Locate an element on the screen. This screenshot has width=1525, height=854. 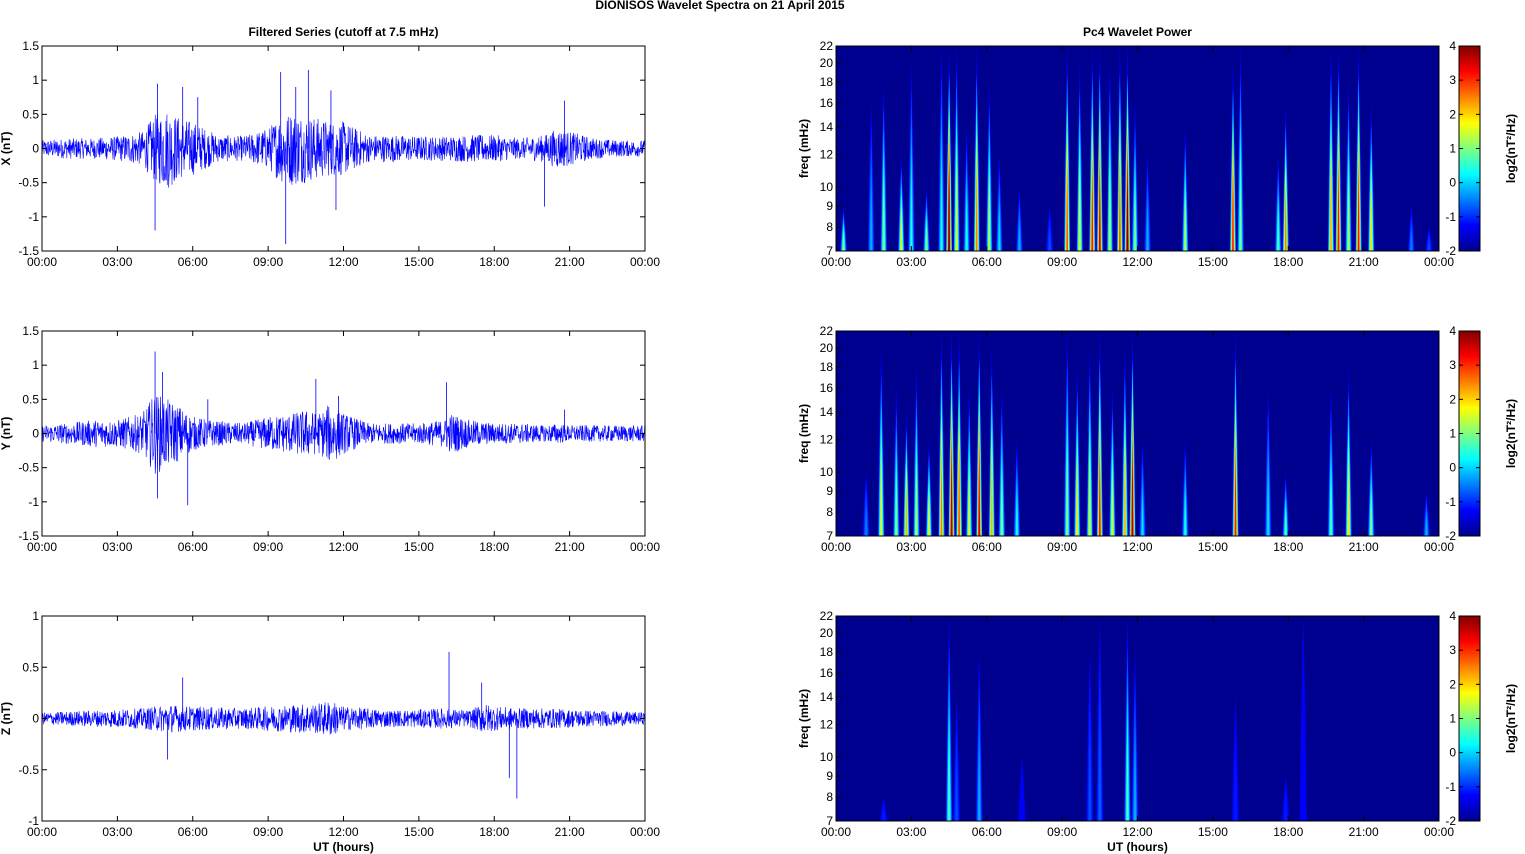
y-tick-label: 7 is located at coordinates (829, 821).